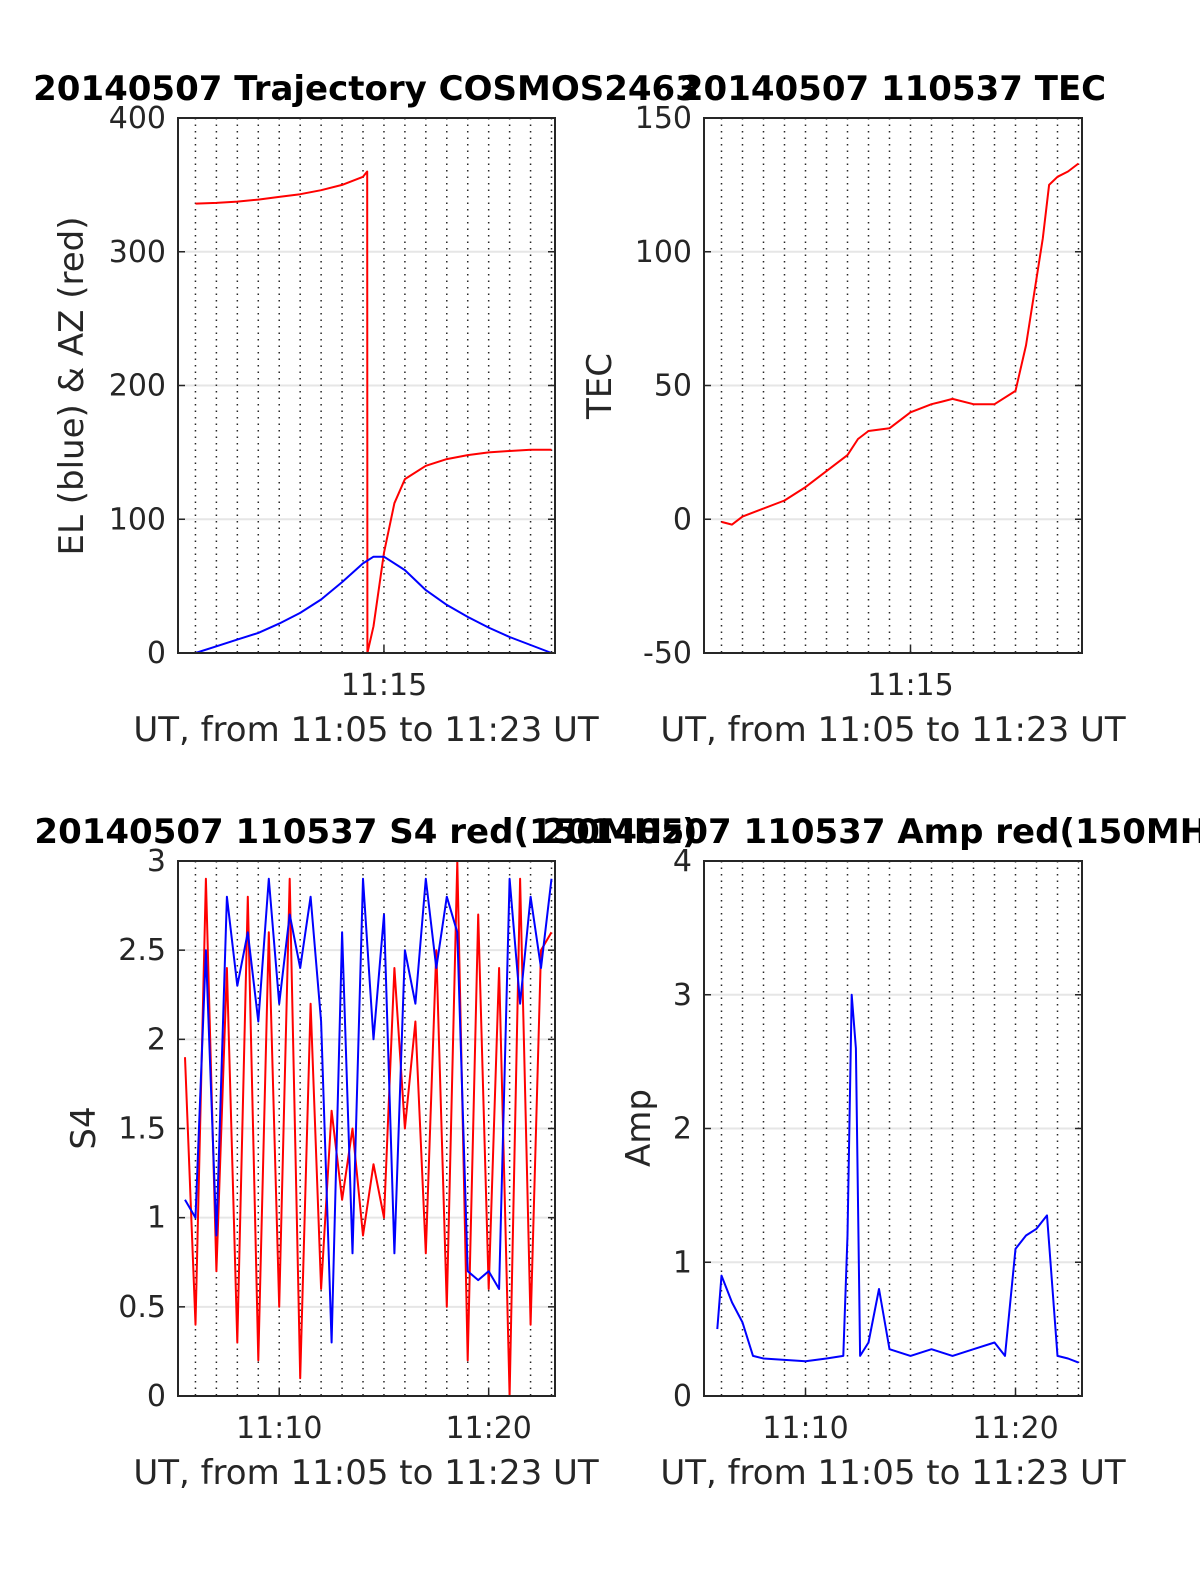 The width and height of the screenshot is (1200, 1580). What do you see at coordinates (142, 1307) in the screenshot?
I see `s4-y-tick-label: 0.5` at bounding box center [142, 1307].